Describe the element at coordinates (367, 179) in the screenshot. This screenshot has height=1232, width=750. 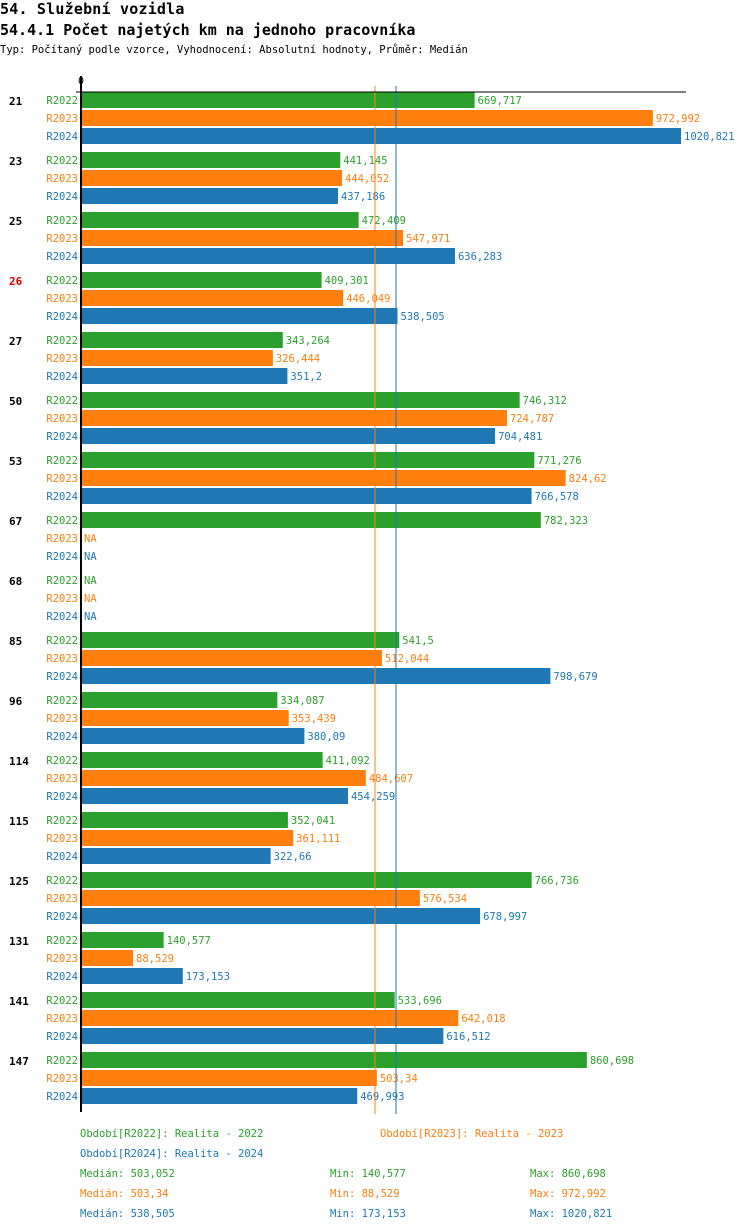
I see `data-label: 444,052` at that location.